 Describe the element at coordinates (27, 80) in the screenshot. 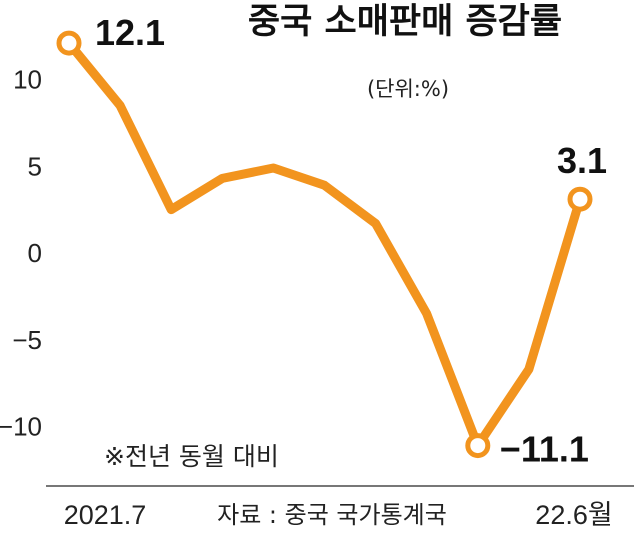

I see `y-tick-label: 10` at that location.